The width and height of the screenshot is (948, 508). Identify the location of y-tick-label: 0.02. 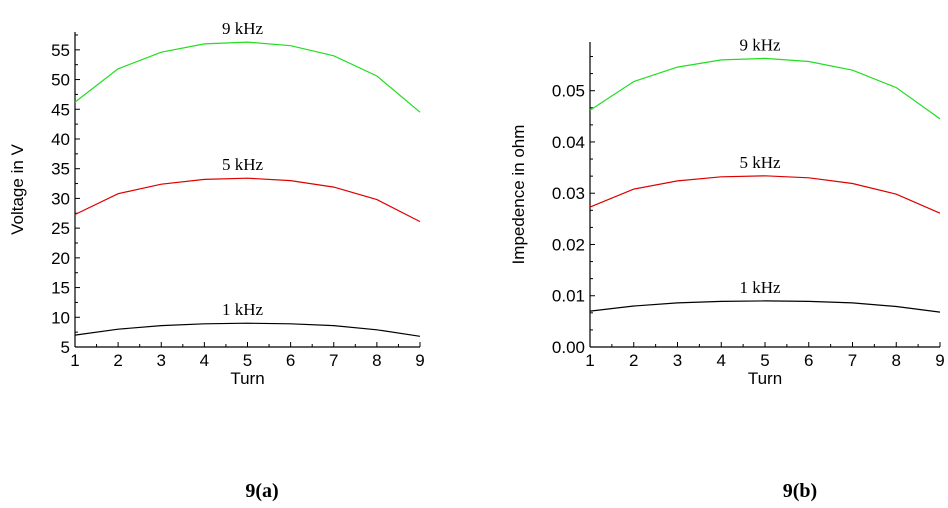
(568, 244).